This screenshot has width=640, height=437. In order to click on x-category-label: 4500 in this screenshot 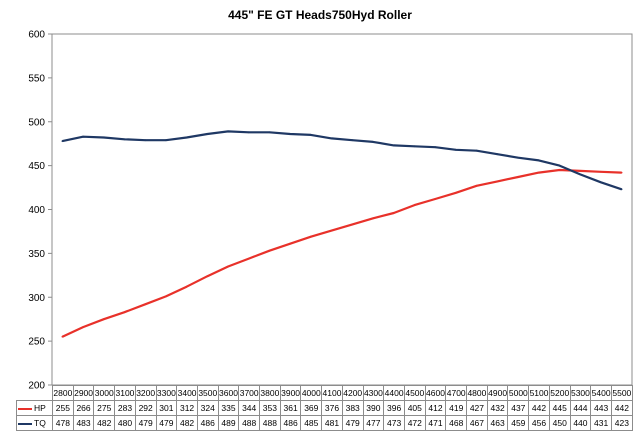, I will do `click(414, 393)`.